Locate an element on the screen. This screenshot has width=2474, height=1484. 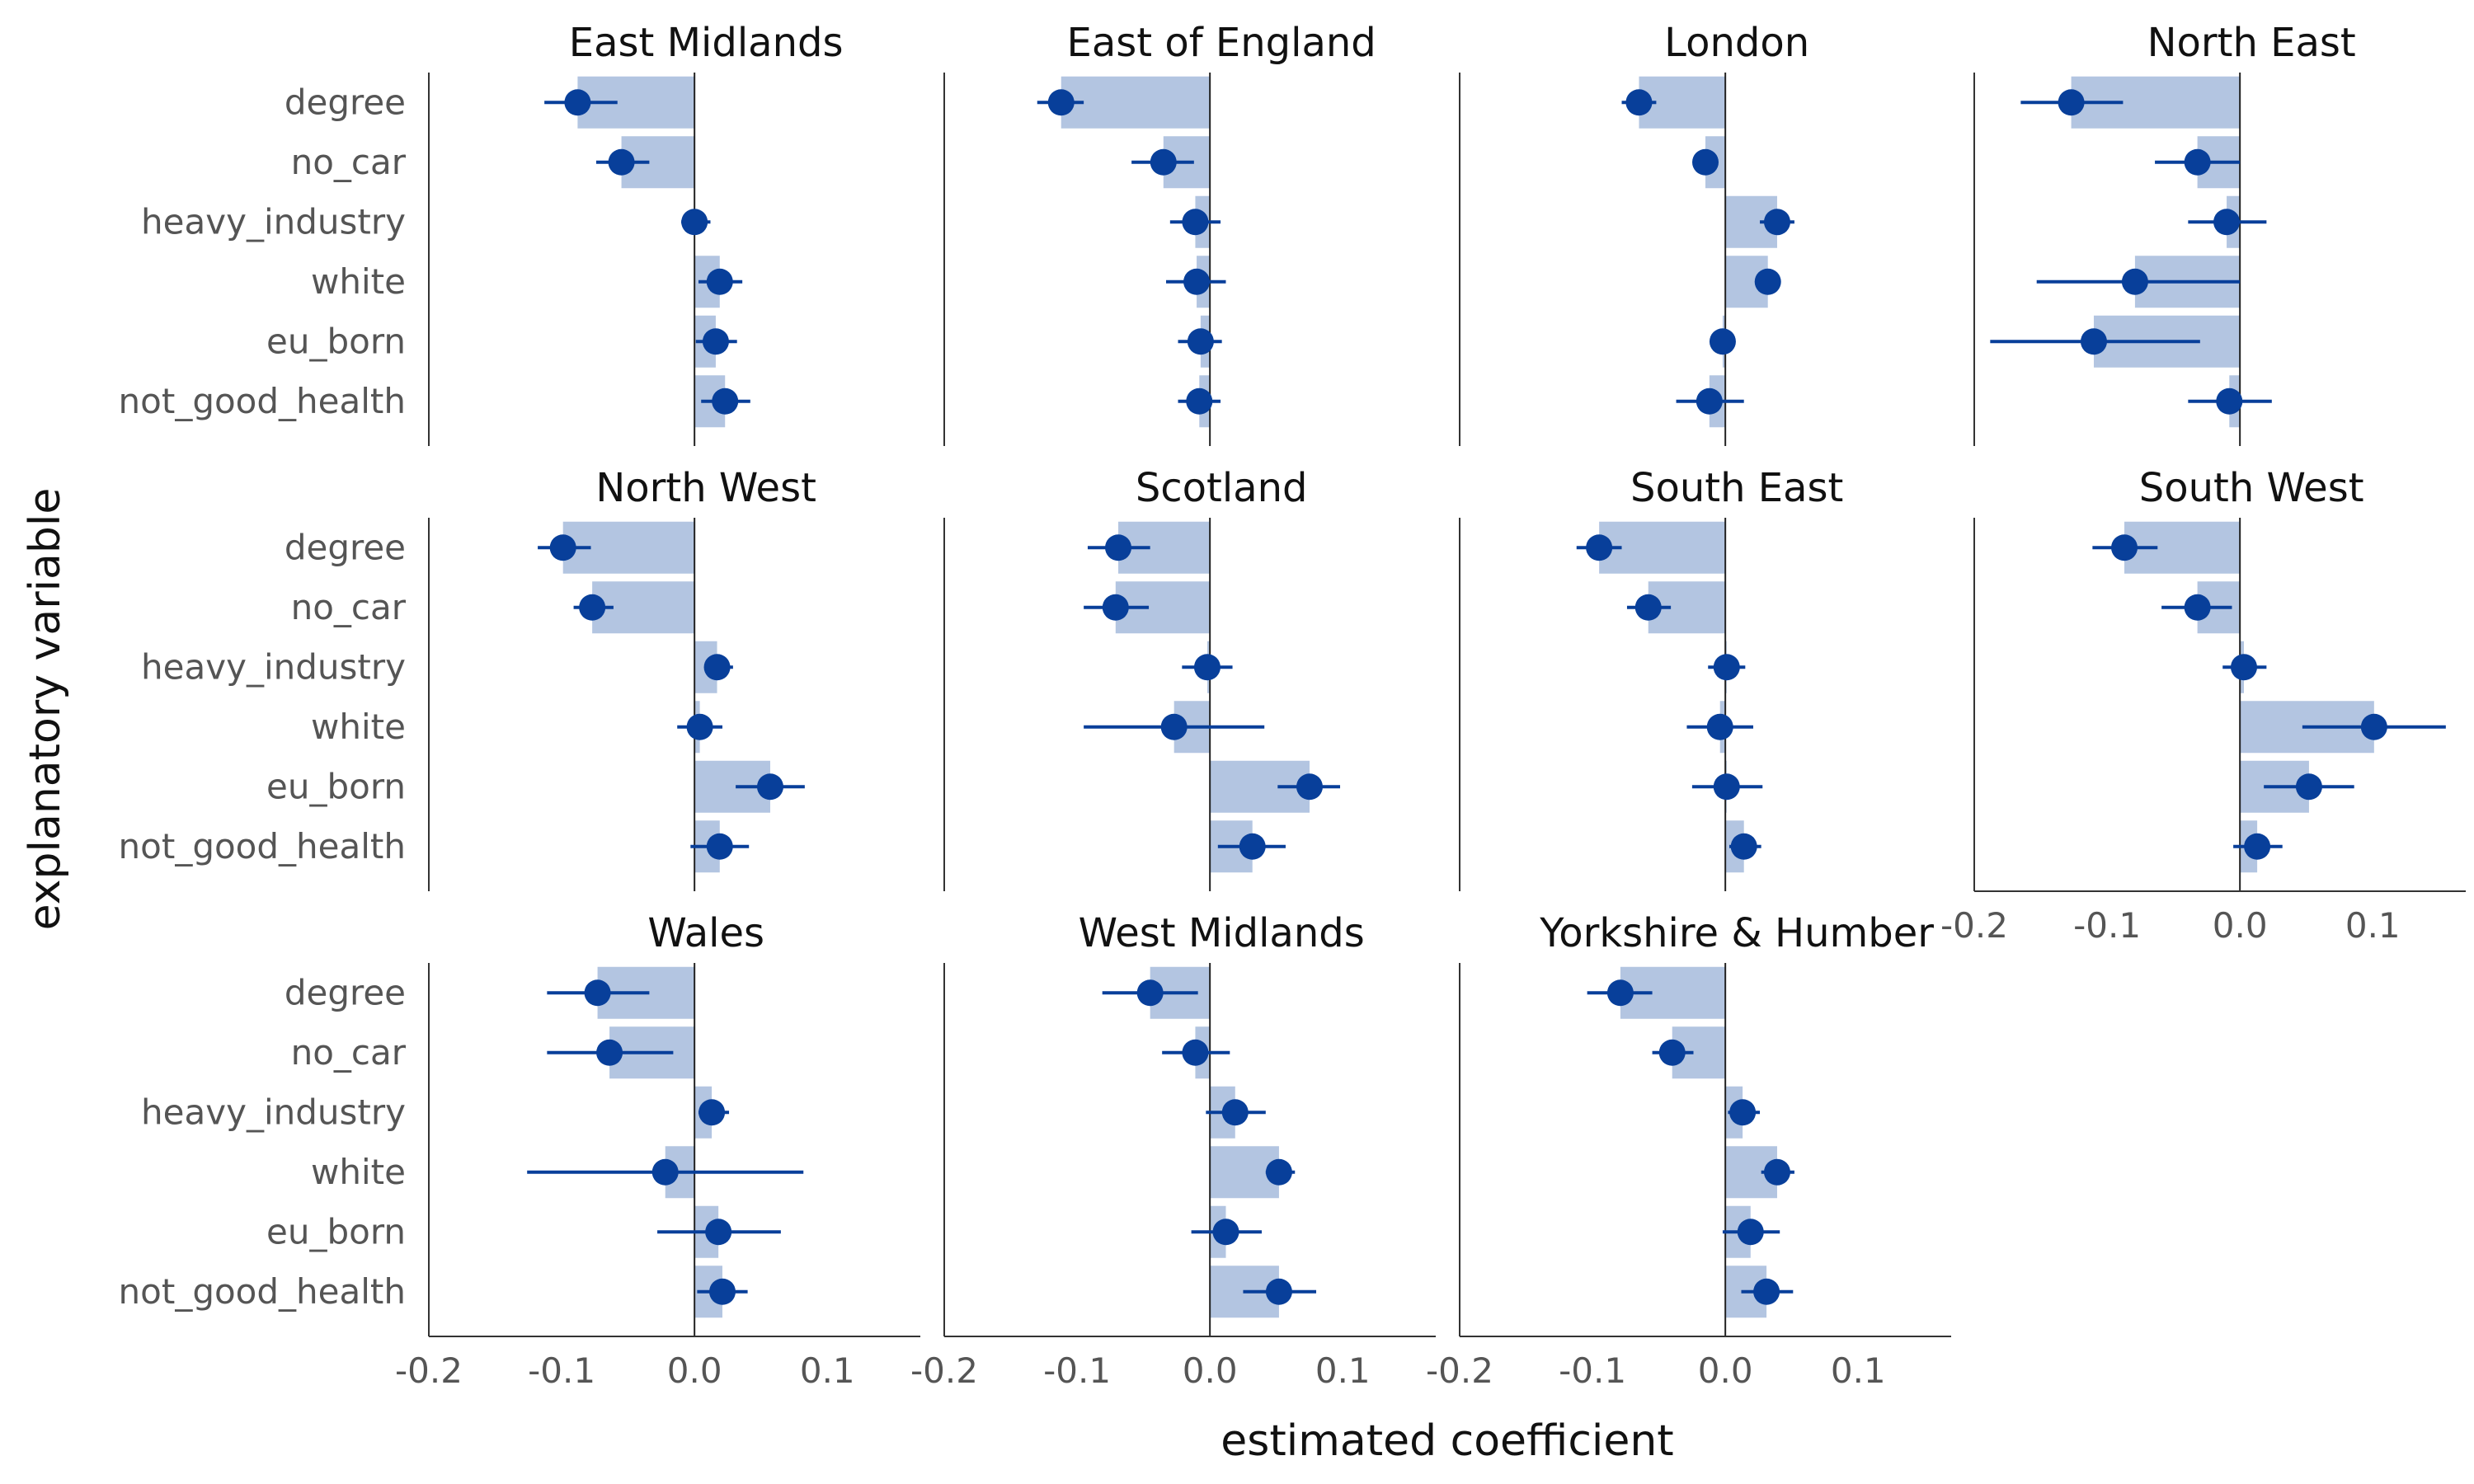
panel-title: South East is located at coordinates (1736, 488).